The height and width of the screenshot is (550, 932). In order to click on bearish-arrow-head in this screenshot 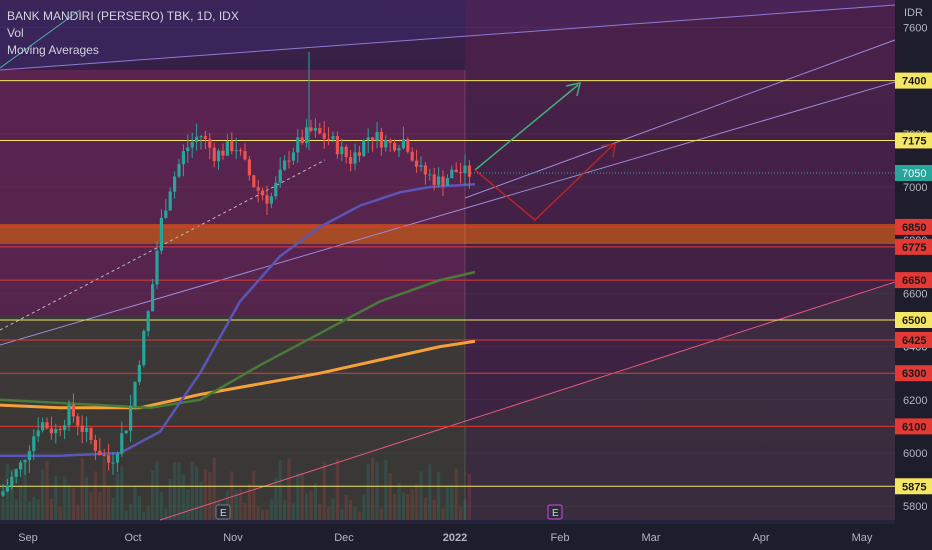, I will do `click(608, 150)`.